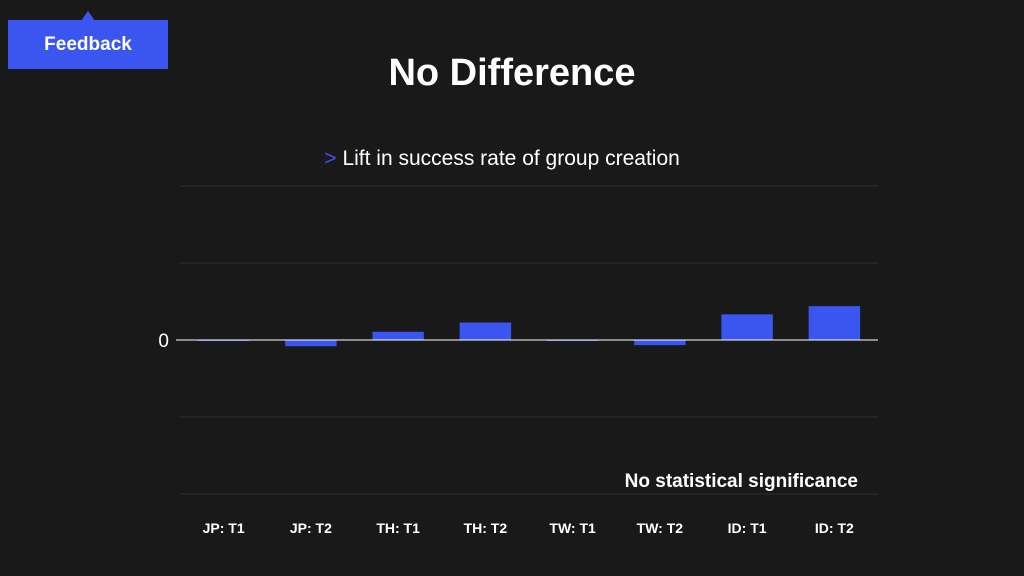 The height and width of the screenshot is (576, 1024). Describe the element at coordinates (572, 528) in the screenshot. I see `x-tick-label: TW: T1` at that location.